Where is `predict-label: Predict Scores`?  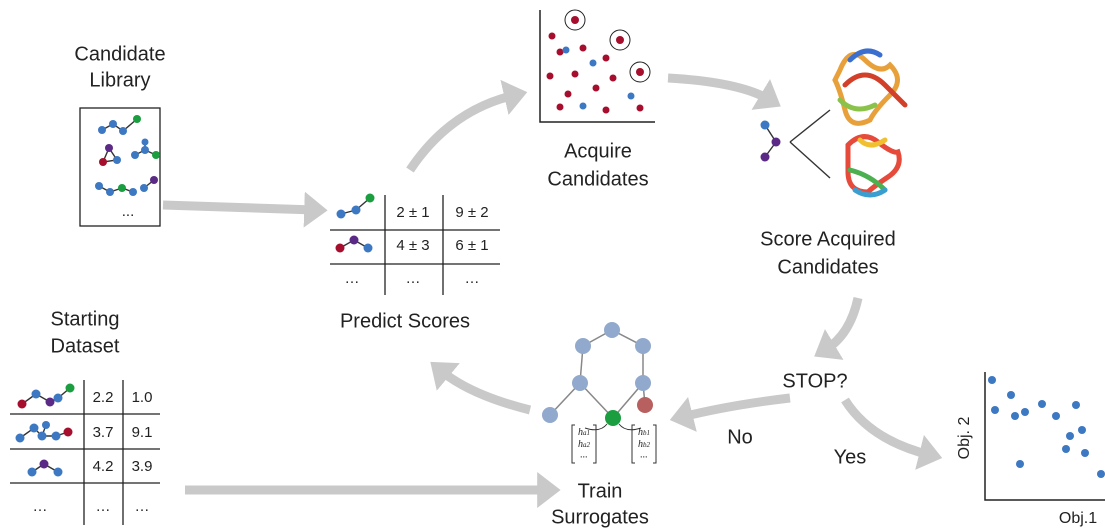 predict-label: Predict Scores is located at coordinates (405, 321).